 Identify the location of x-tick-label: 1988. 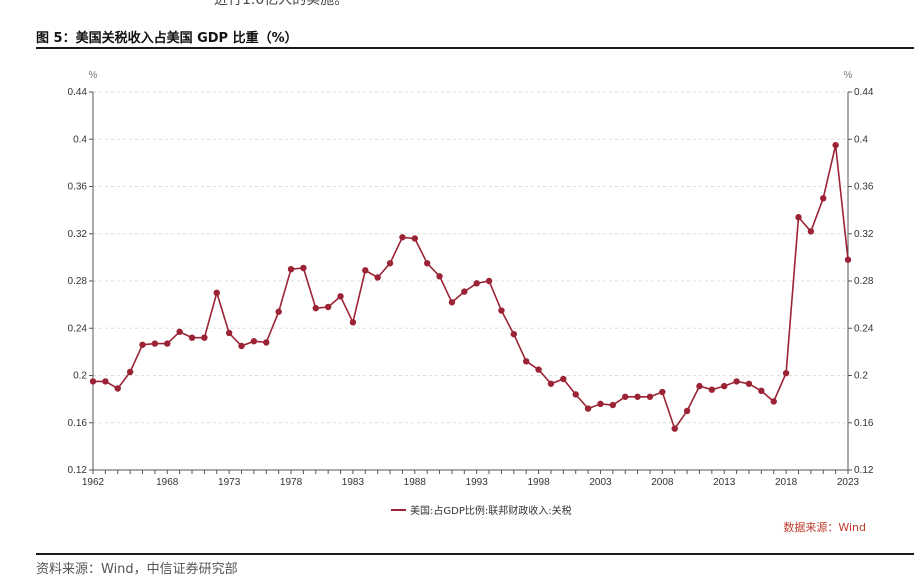
(415, 482).